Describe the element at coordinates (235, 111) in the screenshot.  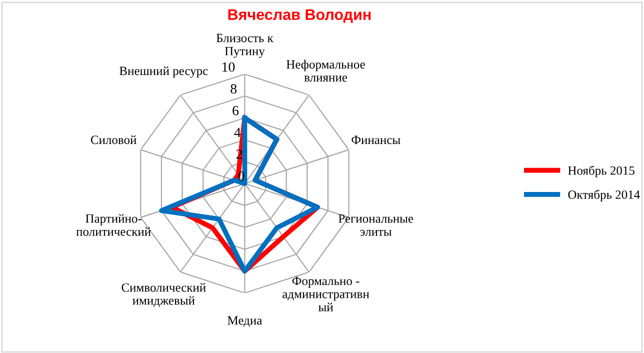
I see `y-tick-label: 6` at that location.